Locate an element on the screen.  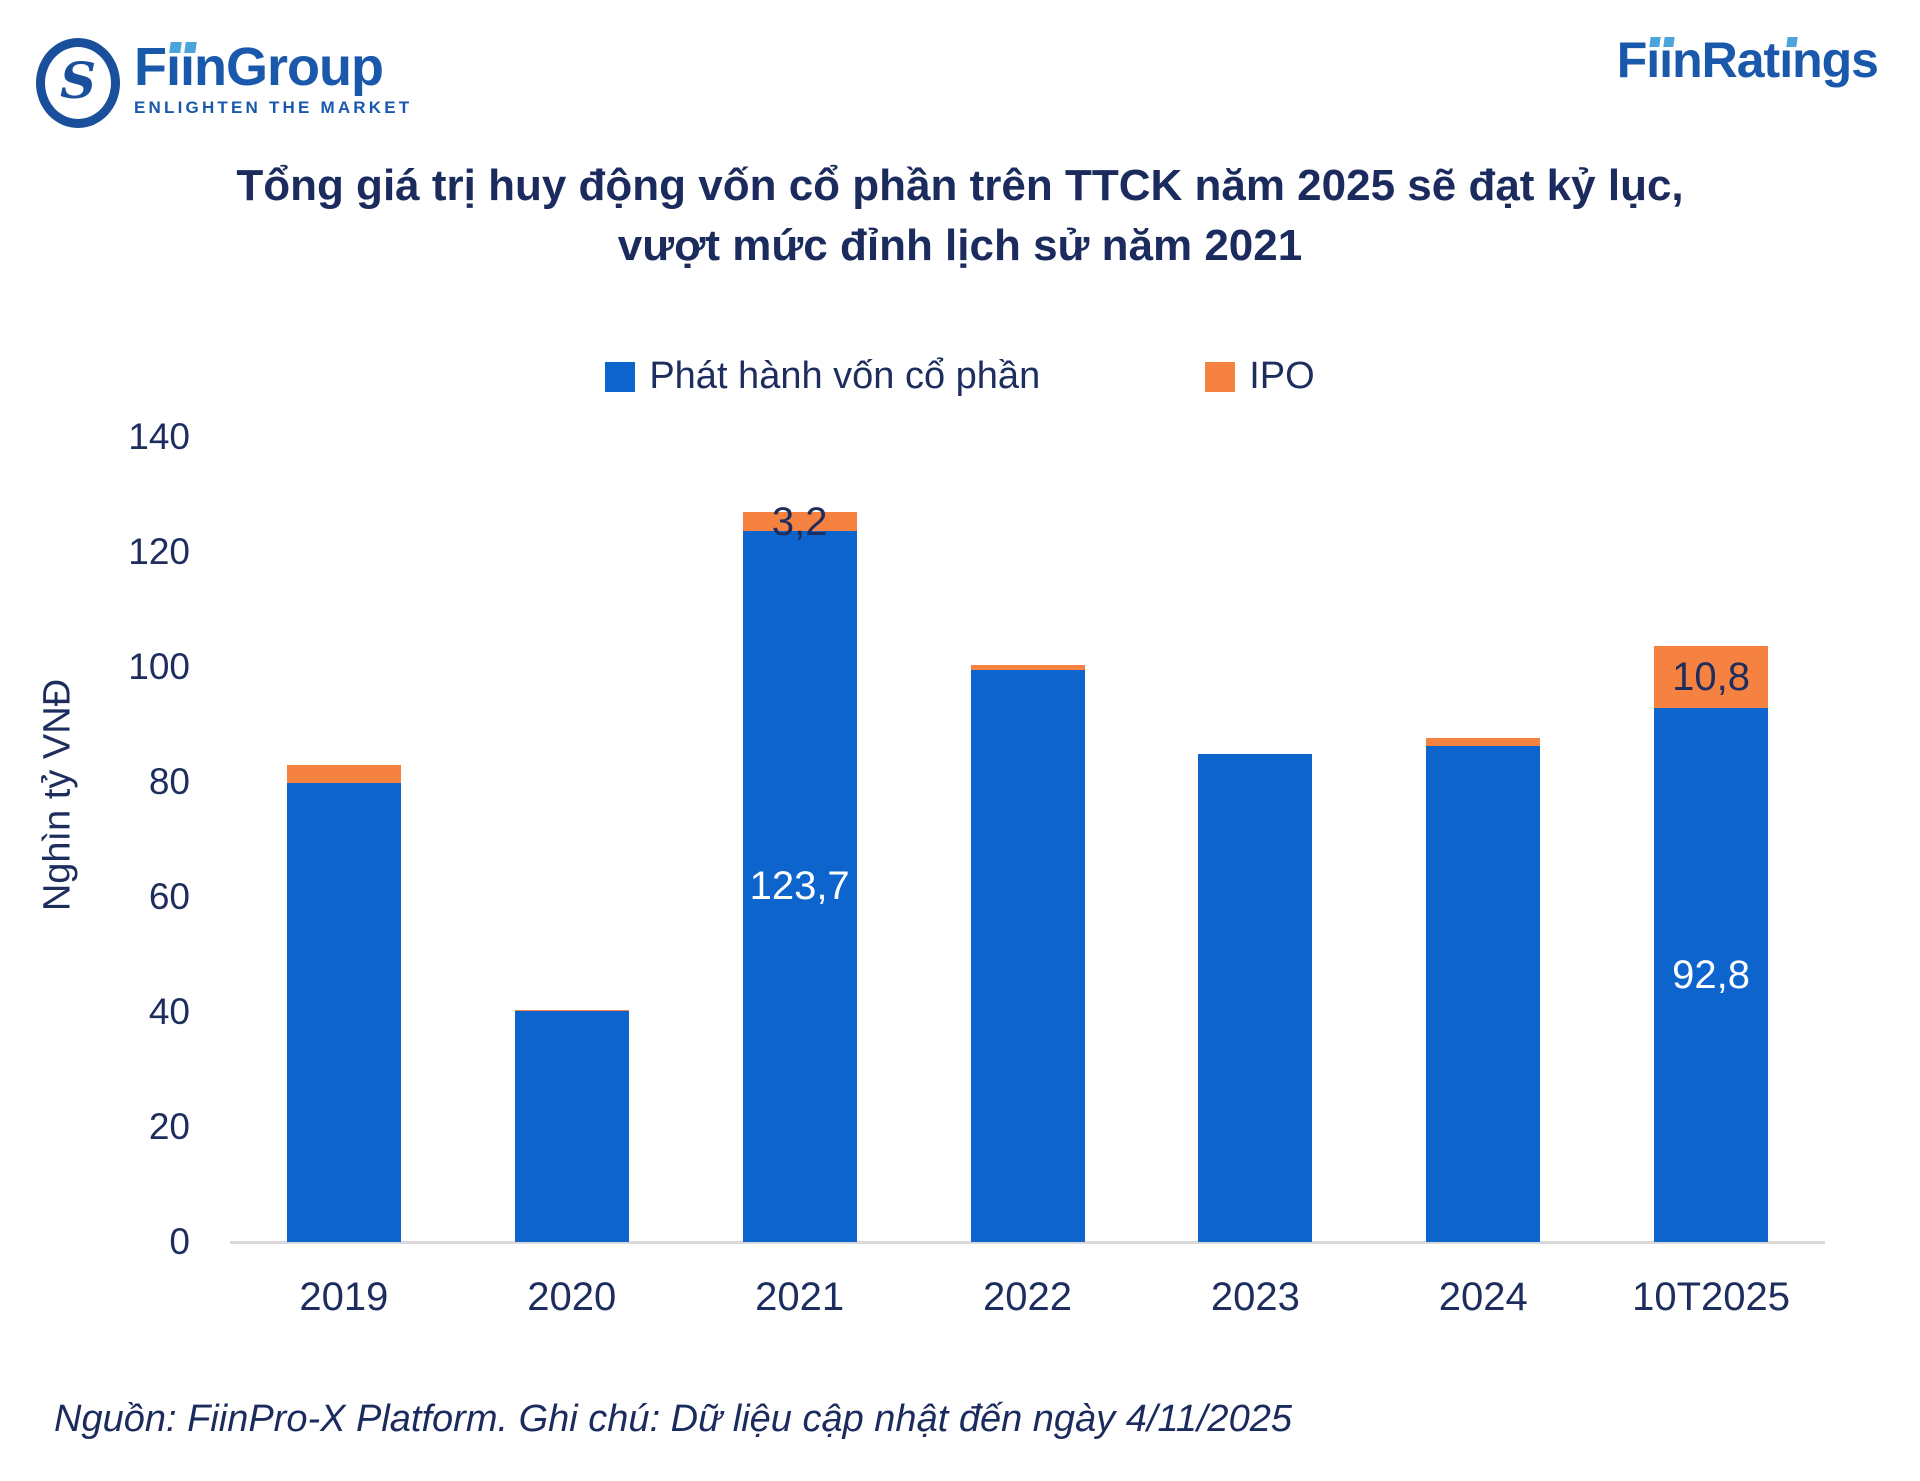
fiingroup-wordmark: FıınGroup is located at coordinates (273, 67).